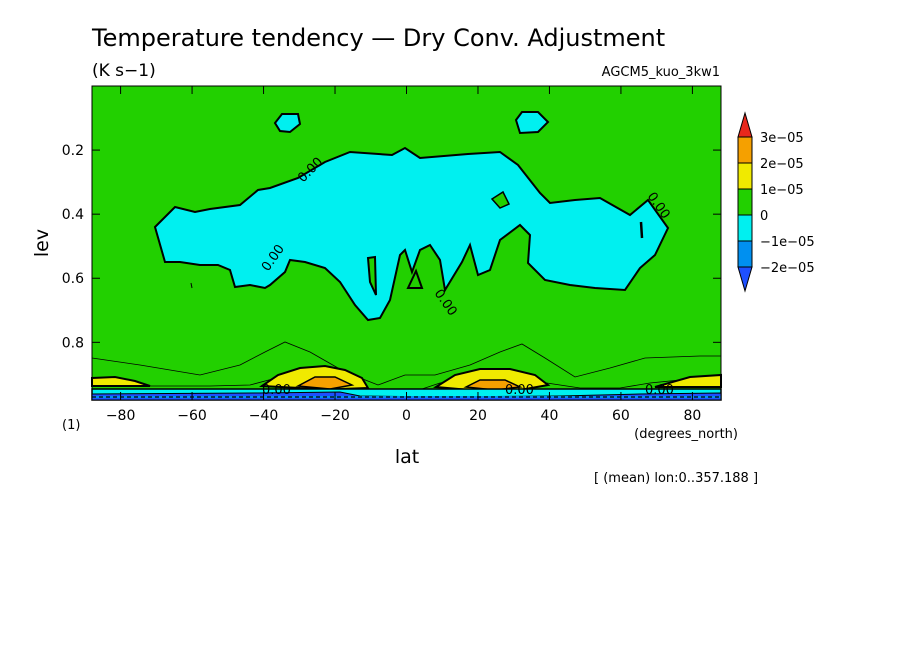  I want to click on x-tick-label: −20, so click(335, 416).